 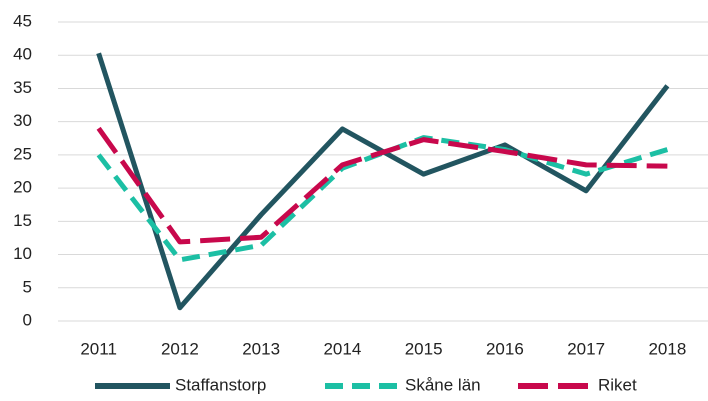 What do you see at coordinates (342, 348) in the screenshot?
I see `x-tick-label: 2014` at bounding box center [342, 348].